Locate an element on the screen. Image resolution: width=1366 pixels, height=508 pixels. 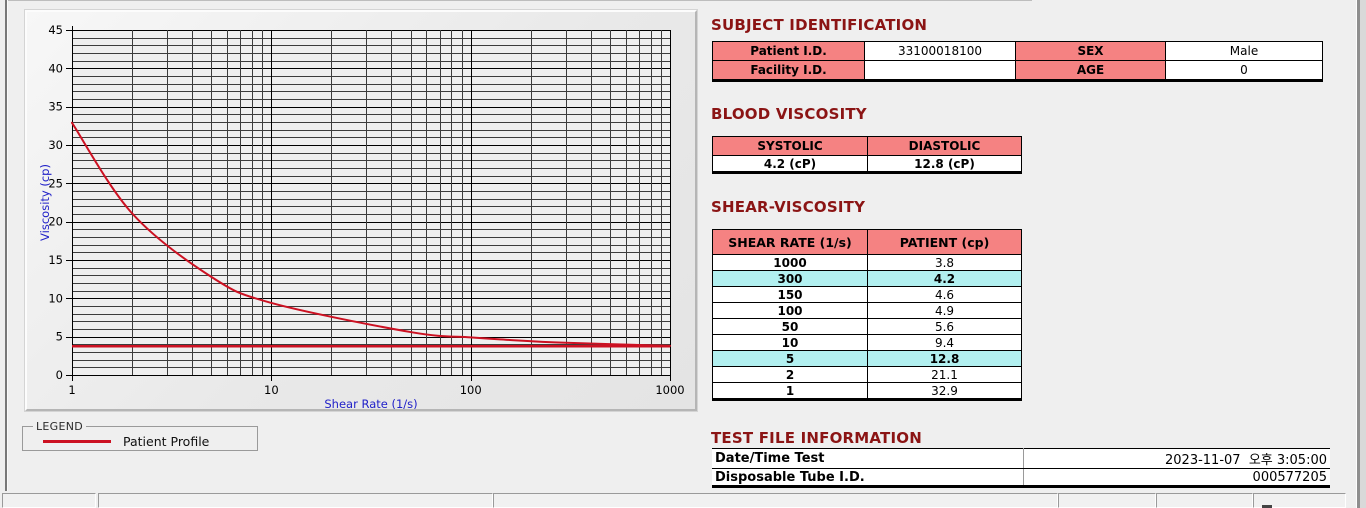
blood-viscosity-title: BLOOD VISCOSITY is located at coordinates (789, 114).